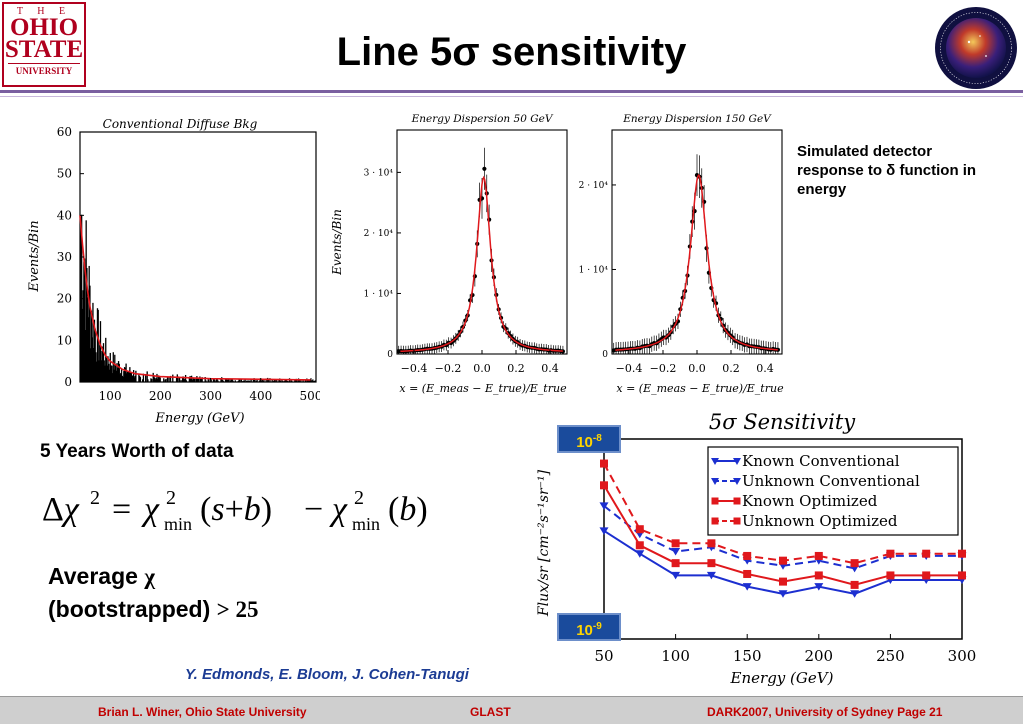  What do you see at coordinates (594, 270) in the screenshot?
I see `y-tick-label: 1 · 10⁴` at bounding box center [594, 270].